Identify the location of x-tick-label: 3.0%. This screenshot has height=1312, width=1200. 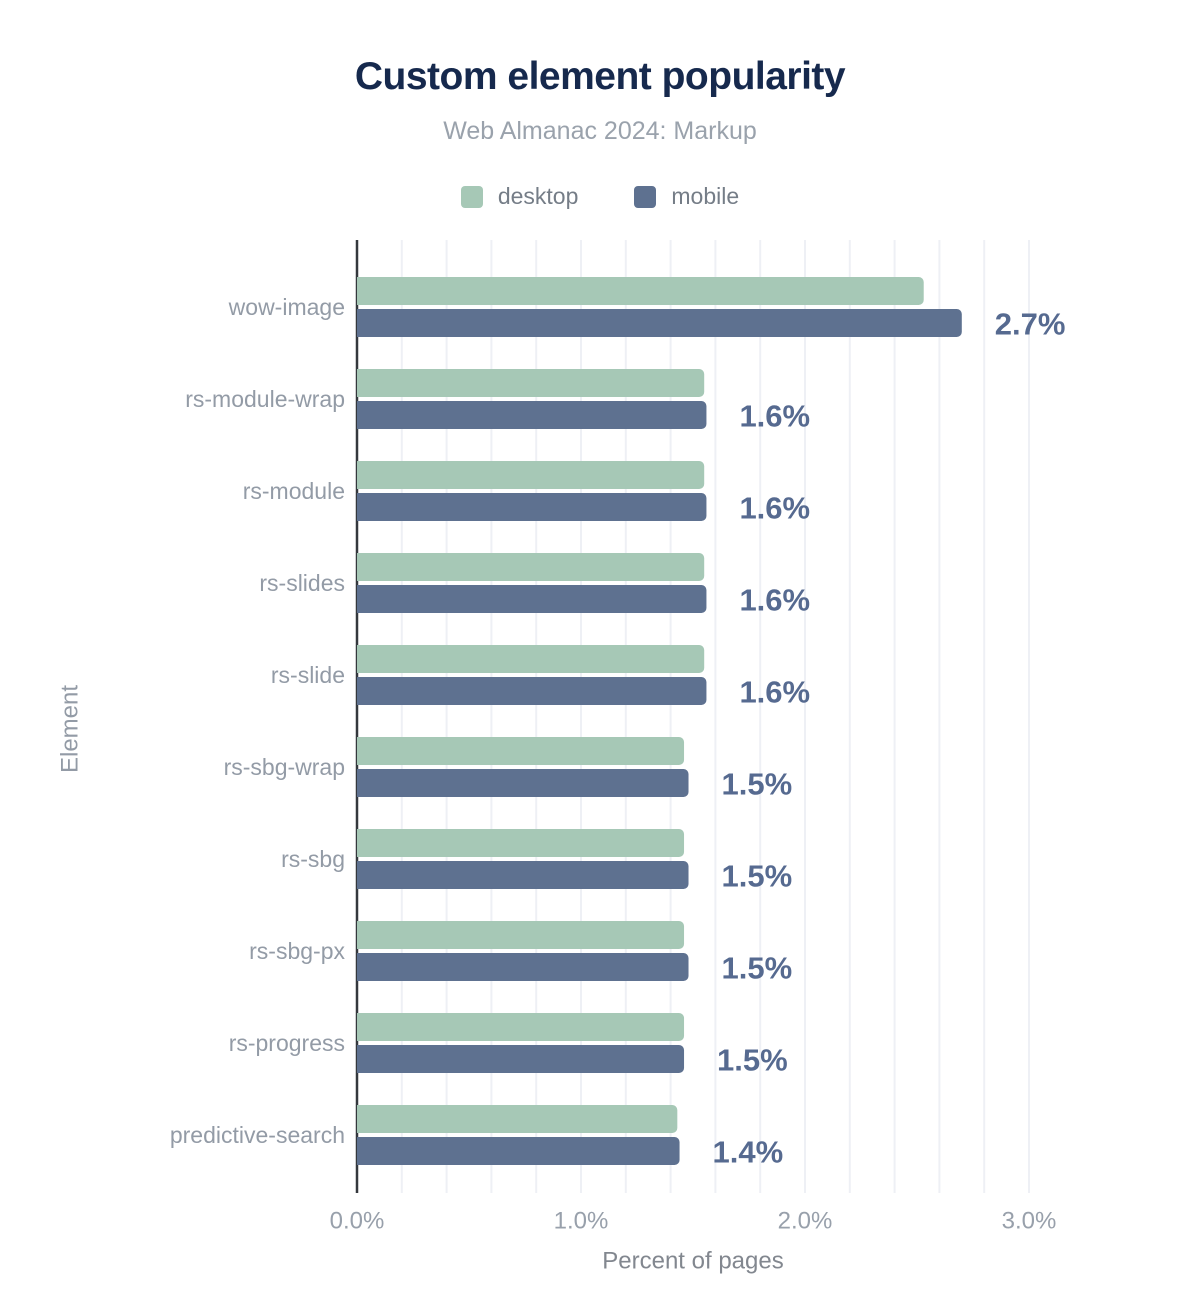
(1029, 1221).